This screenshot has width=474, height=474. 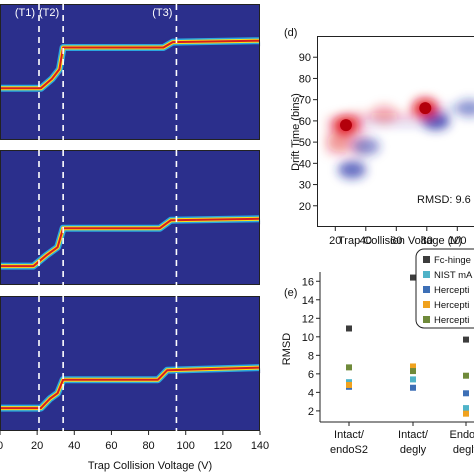 I want to click on y-axis-label: Drift Time (bins), so click(x=296, y=132).